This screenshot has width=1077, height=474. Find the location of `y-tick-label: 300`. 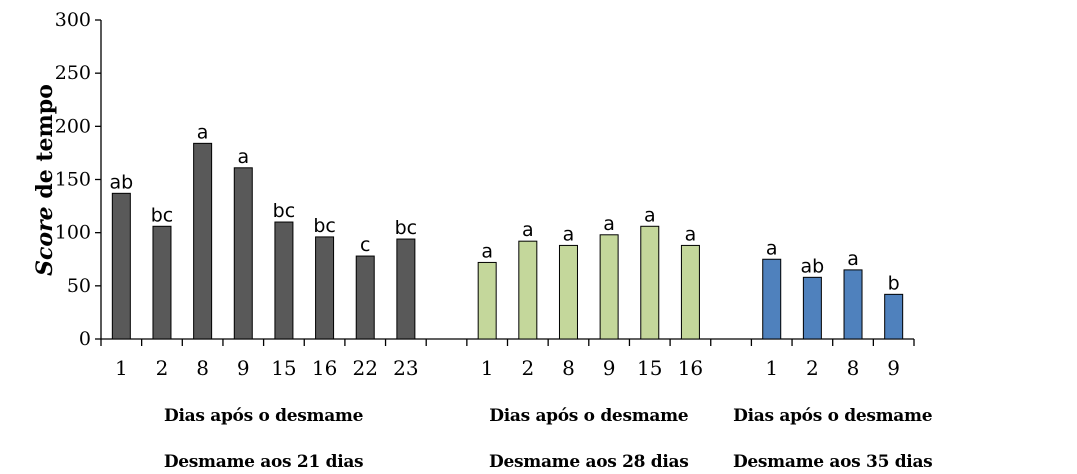

y-tick-label: 300 is located at coordinates (73, 20).